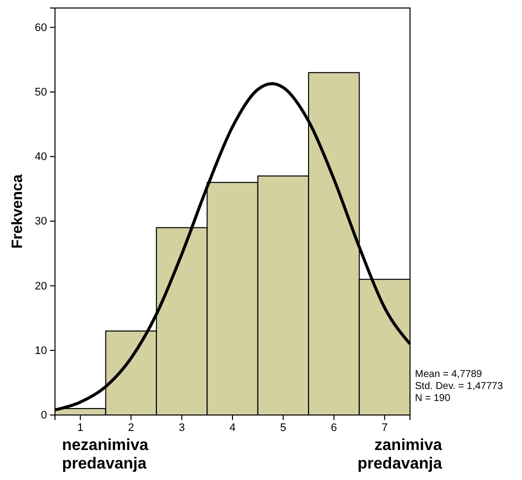  Describe the element at coordinates (40, 28) in the screenshot. I see `y-tick-label: 60` at that location.